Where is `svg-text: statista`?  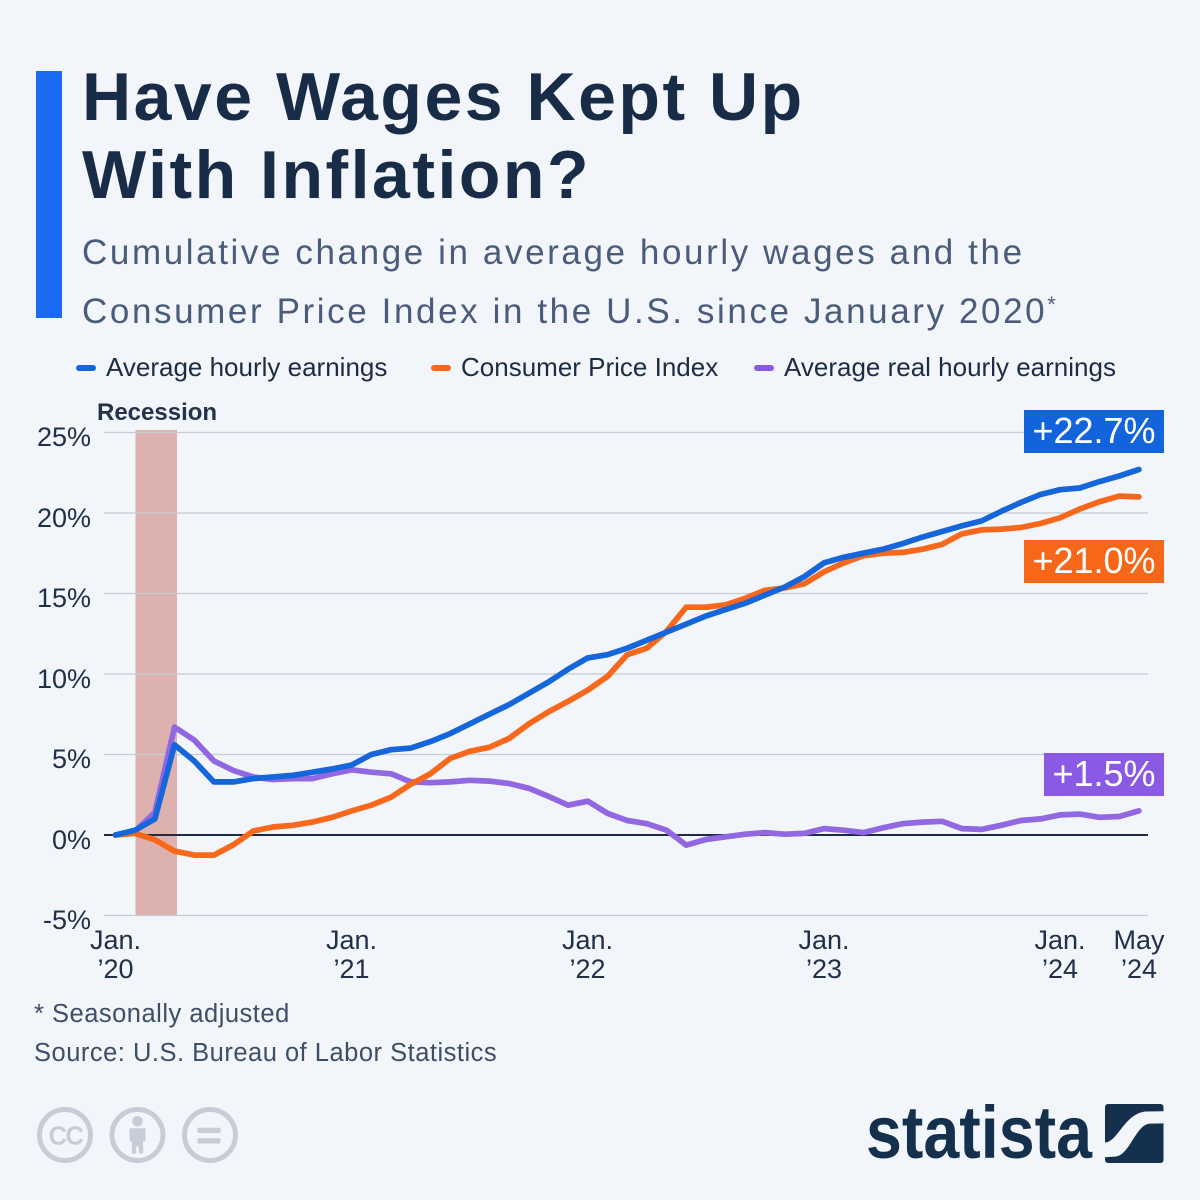
svg-text: statista is located at coordinates (979, 1132).